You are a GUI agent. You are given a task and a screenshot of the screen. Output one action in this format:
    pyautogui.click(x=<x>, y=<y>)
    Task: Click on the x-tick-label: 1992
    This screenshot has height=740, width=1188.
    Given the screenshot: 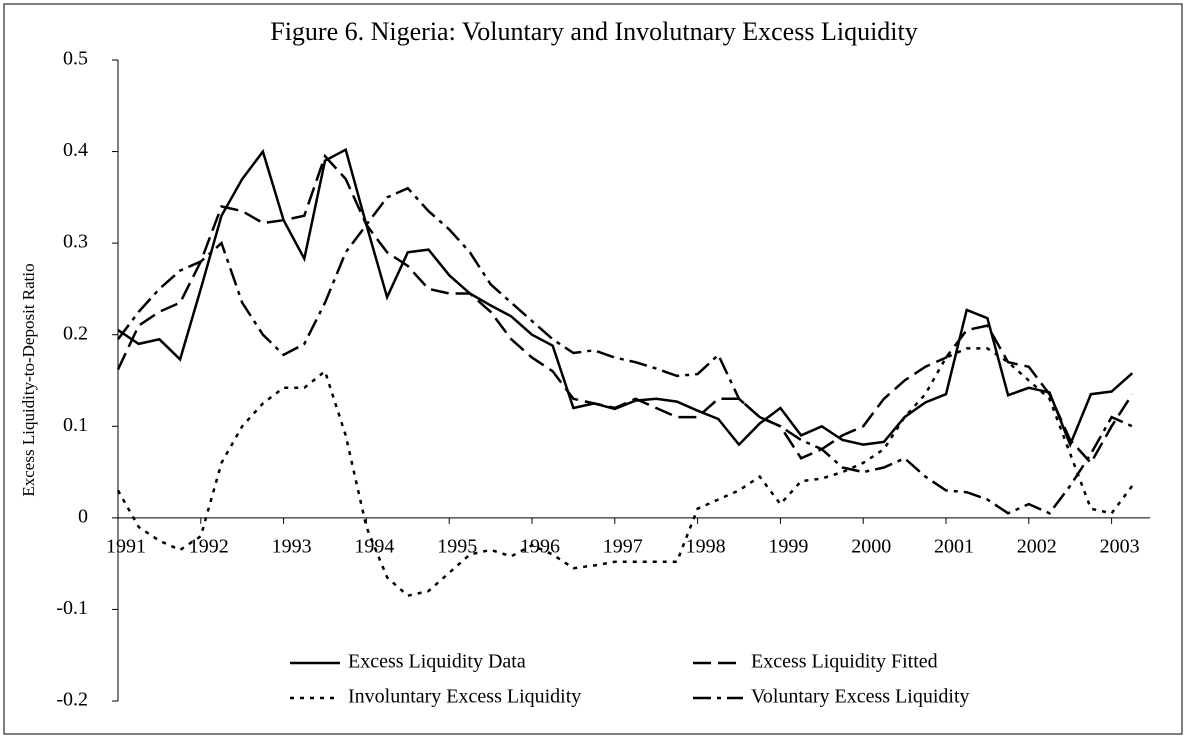 What is the action you would take?
    pyautogui.click(x=209, y=546)
    